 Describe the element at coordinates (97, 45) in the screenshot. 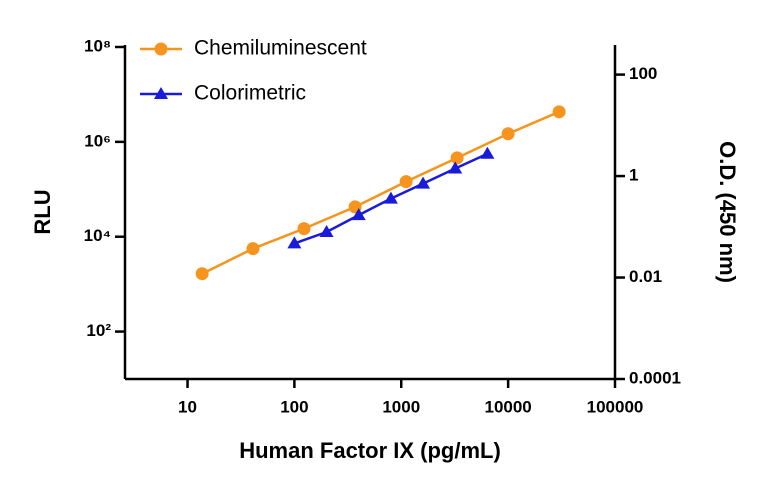

I see `y-tick-label: 10⁸` at that location.